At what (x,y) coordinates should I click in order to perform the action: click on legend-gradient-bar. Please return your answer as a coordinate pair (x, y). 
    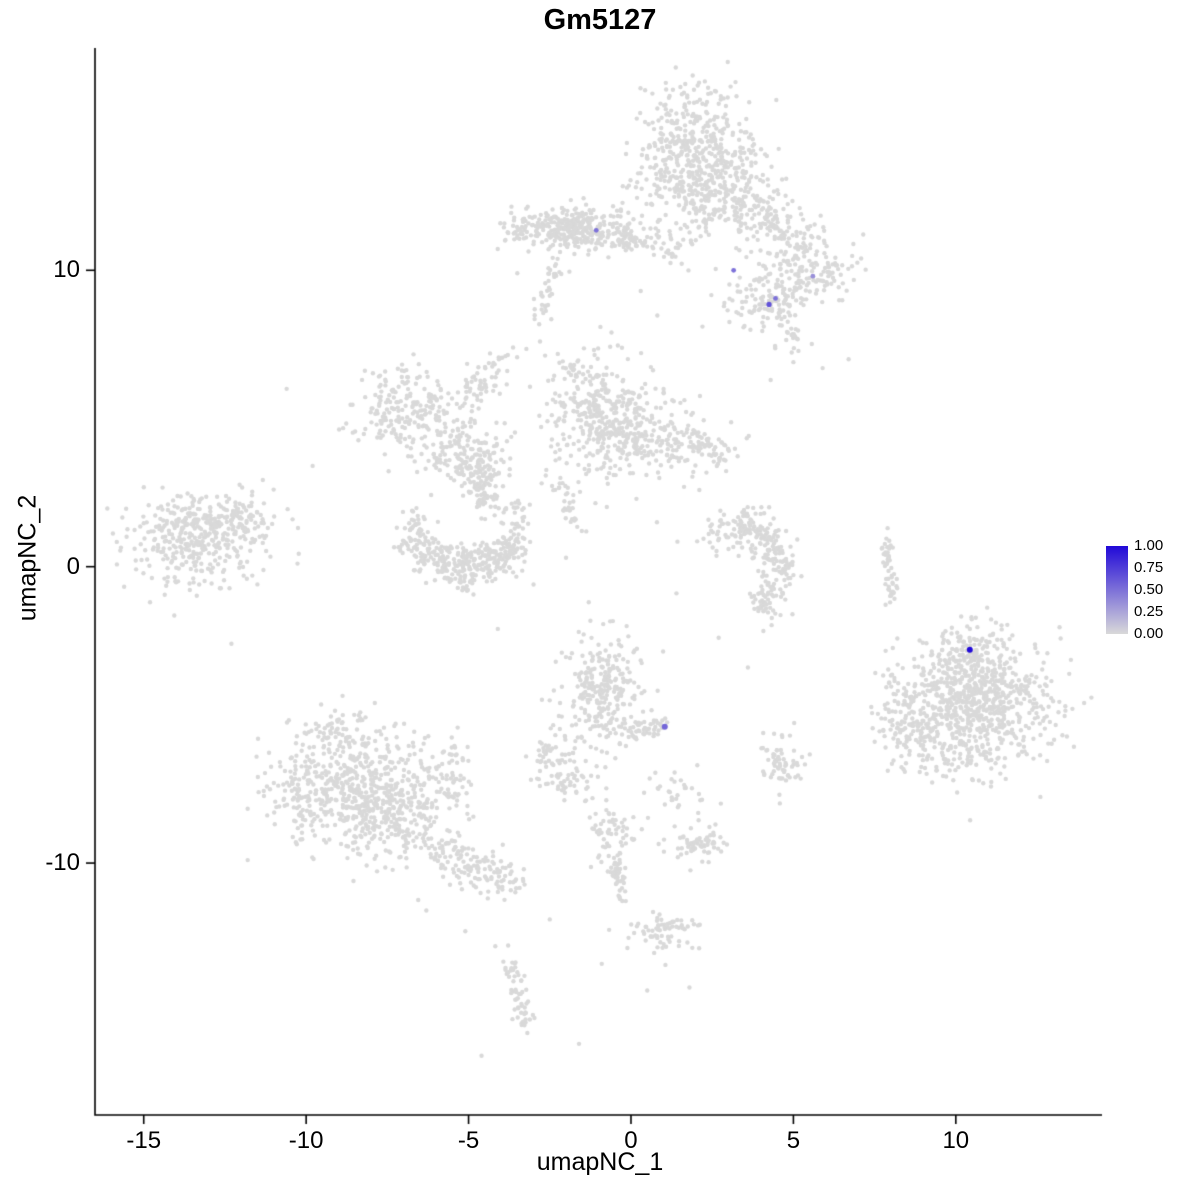
    Looking at the image, I should click on (1117, 590).